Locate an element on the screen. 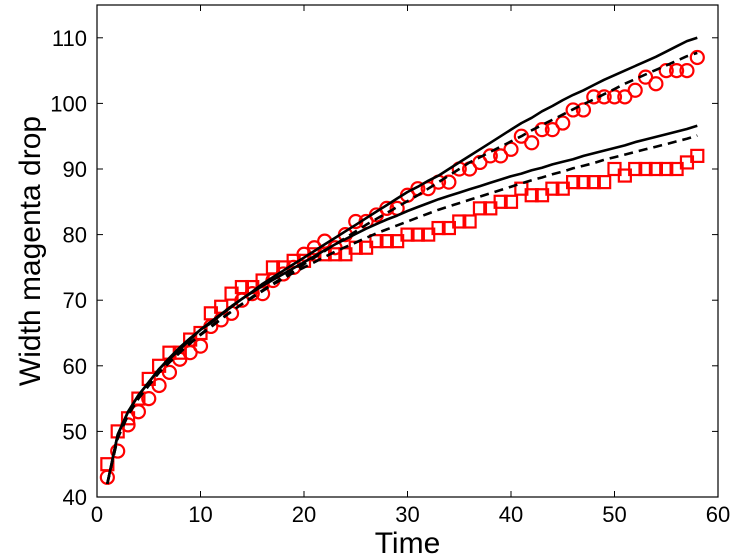 The image size is (739, 560). y-tick-label: 60 is located at coordinates (75, 366).